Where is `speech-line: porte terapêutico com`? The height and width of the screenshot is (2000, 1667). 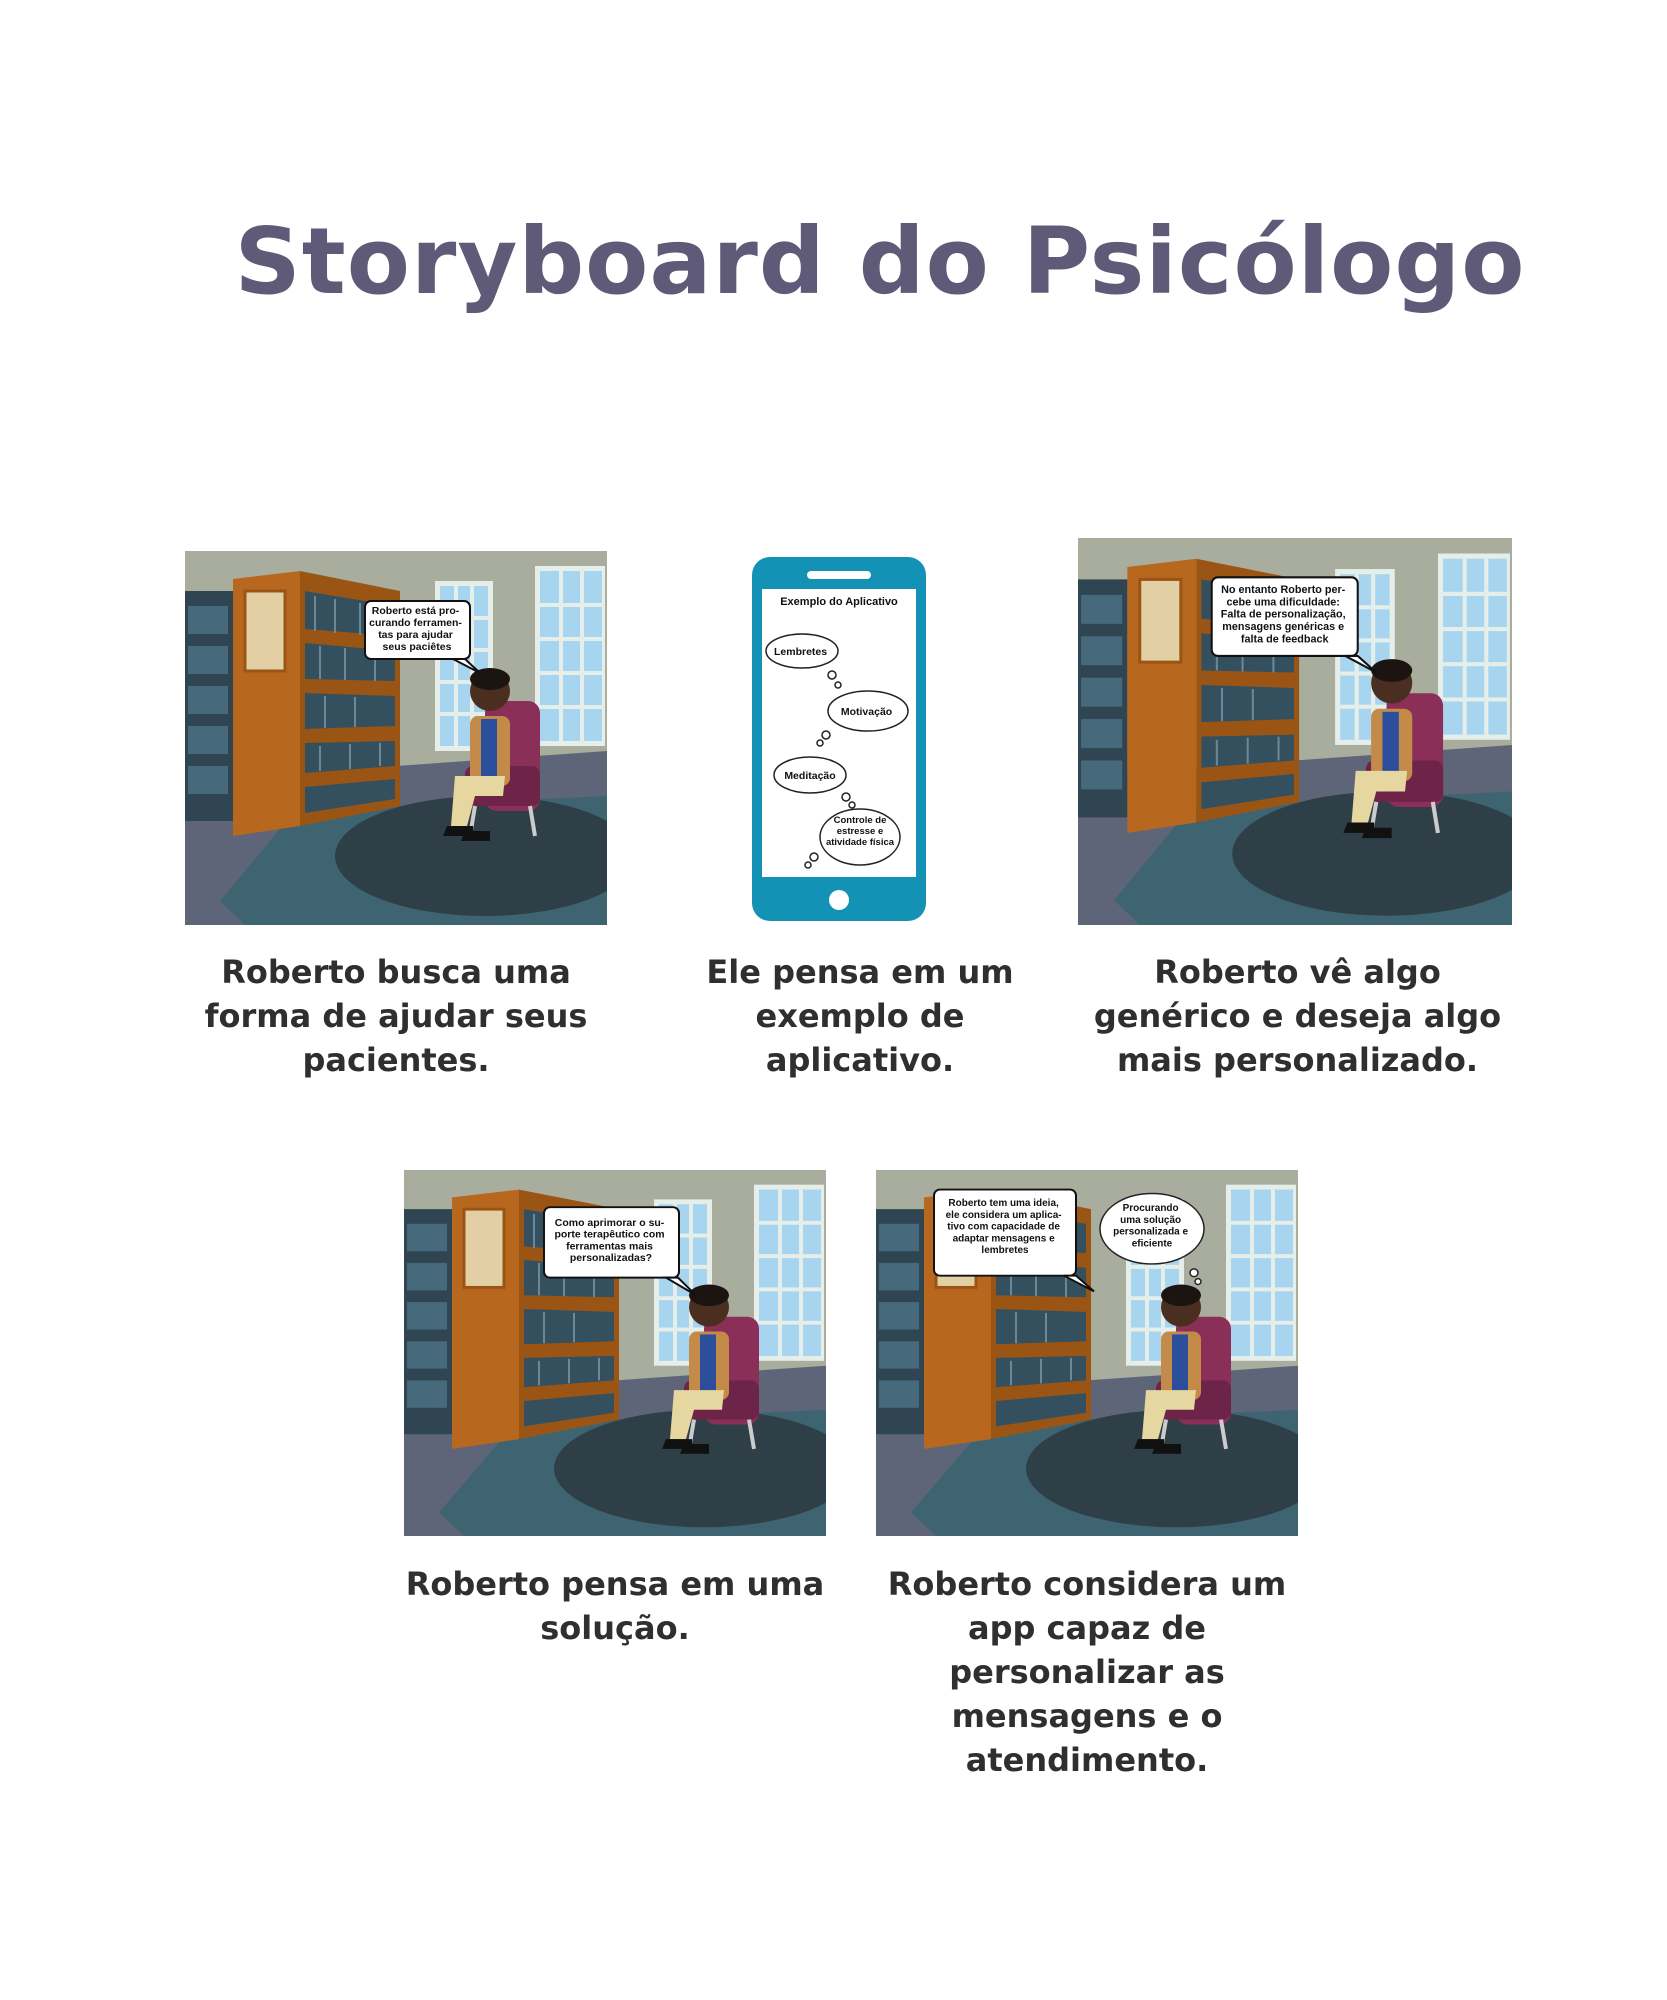 speech-line: porte terapêutico com is located at coordinates (609, 1235).